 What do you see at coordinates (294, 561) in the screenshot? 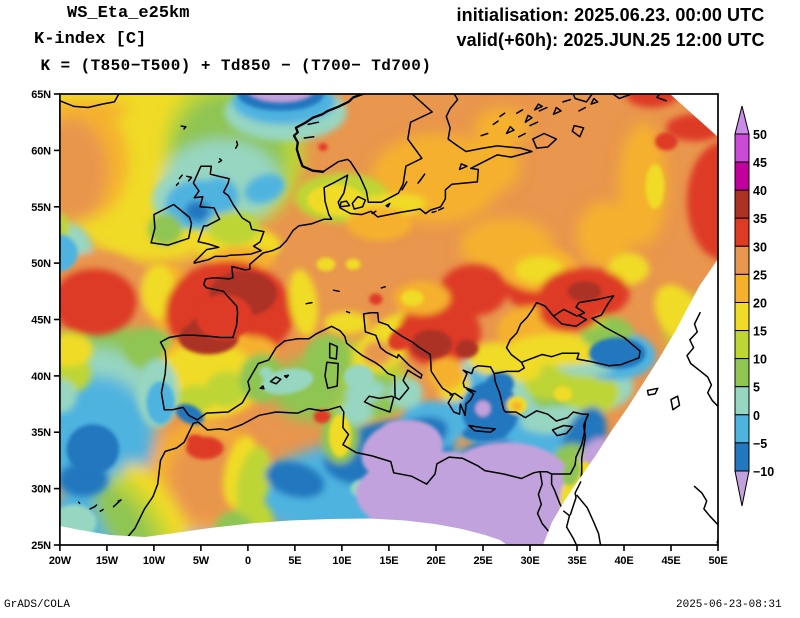
I see `svg-text: 5E` at bounding box center [294, 561].